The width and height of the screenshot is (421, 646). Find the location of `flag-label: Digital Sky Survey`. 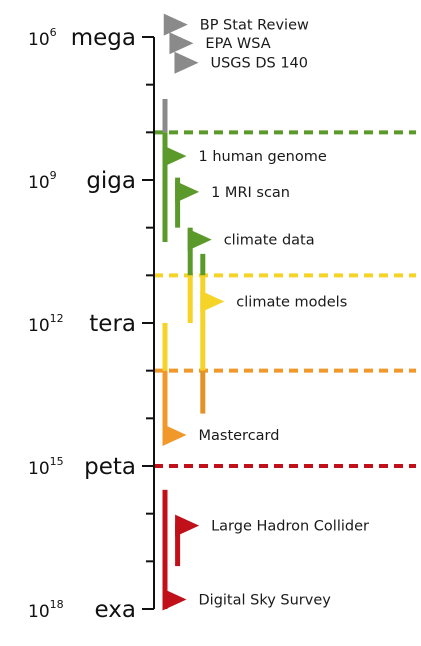

flag-label: Digital Sky Survey is located at coordinates (265, 600).